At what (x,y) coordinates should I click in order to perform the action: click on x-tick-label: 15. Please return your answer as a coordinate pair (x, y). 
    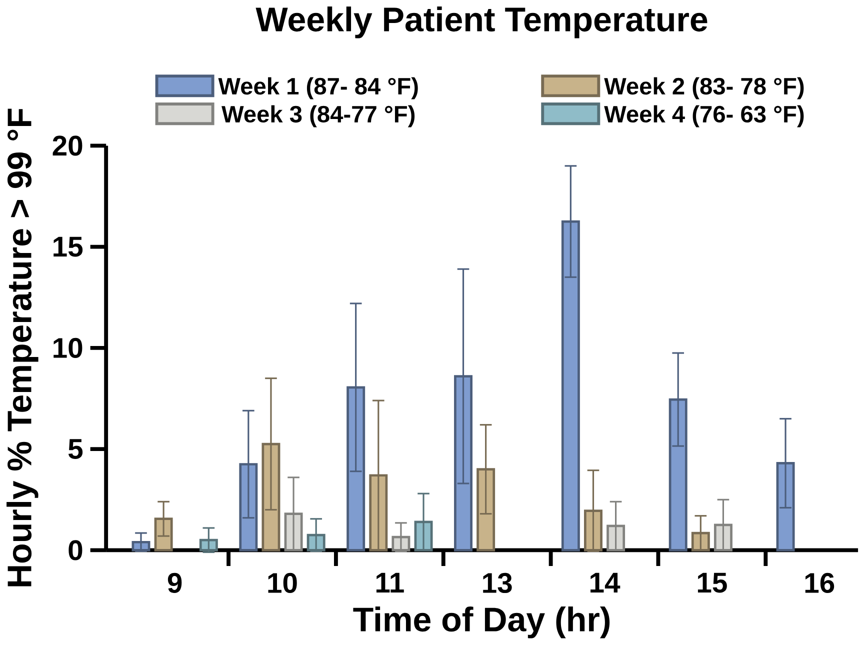
    Looking at the image, I should click on (712, 582).